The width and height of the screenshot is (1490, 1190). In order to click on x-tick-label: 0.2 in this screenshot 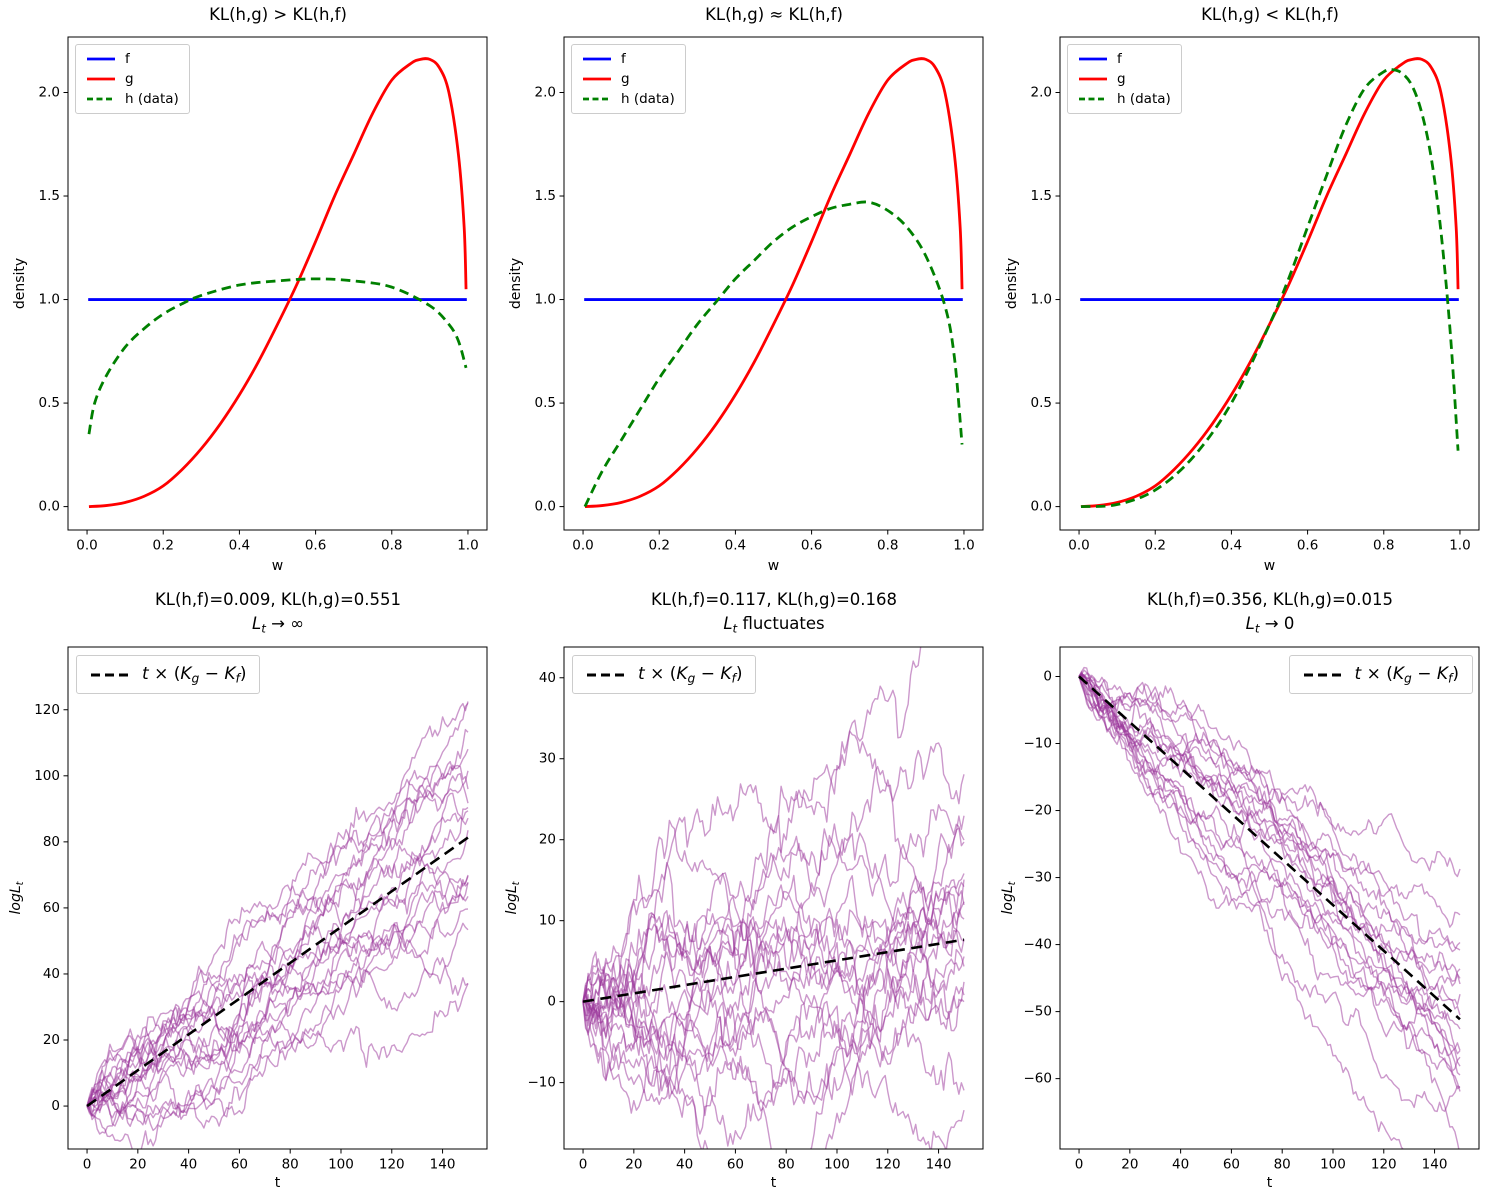, I will do `click(162, 546)`.